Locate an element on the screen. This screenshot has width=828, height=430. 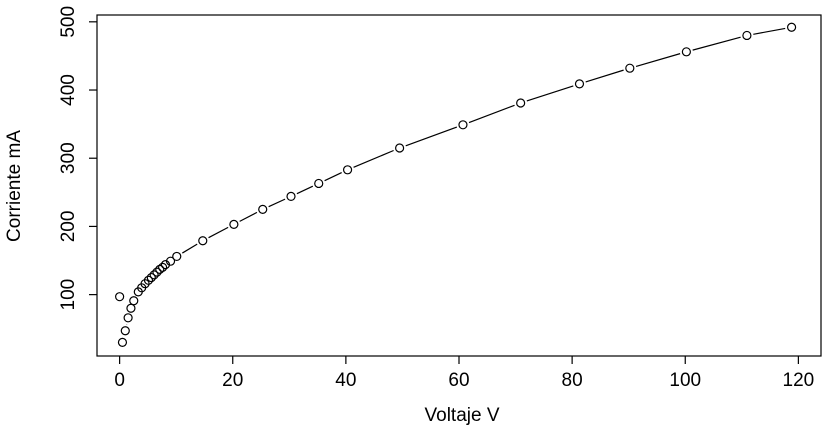
y-tick-label: 200 is located at coordinates (68, 227).